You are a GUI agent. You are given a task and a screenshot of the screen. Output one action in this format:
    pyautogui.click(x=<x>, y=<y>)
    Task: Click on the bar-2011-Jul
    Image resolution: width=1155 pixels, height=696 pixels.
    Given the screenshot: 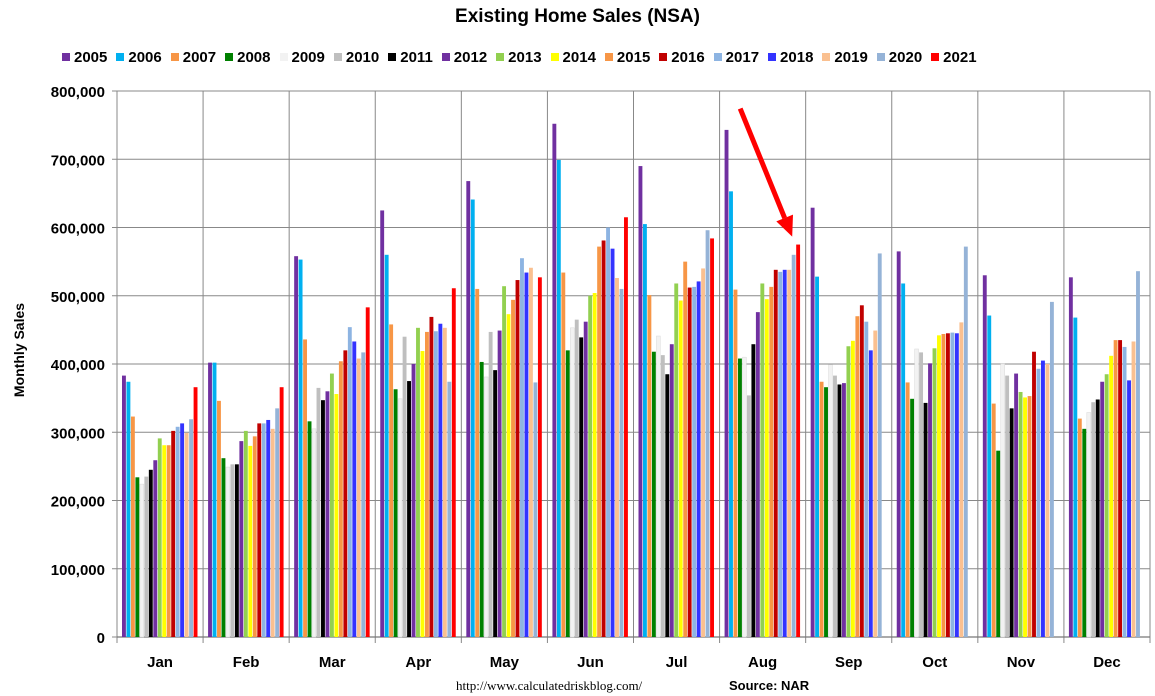 What is the action you would take?
    pyautogui.click(x=667, y=505)
    